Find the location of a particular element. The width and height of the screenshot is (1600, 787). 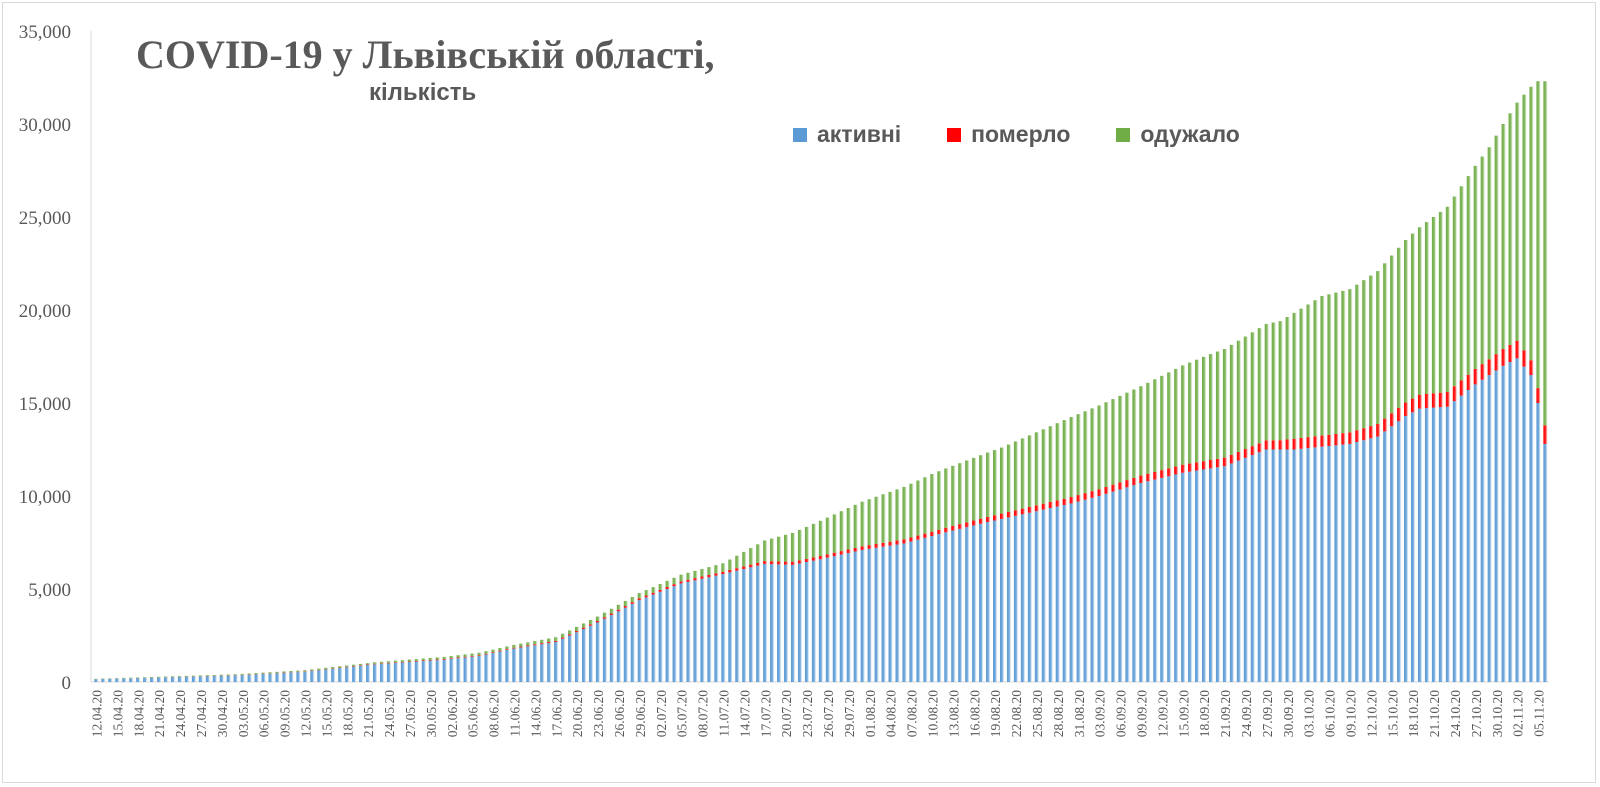

x-tick-label: 20.06.20 is located at coordinates (577, 714).